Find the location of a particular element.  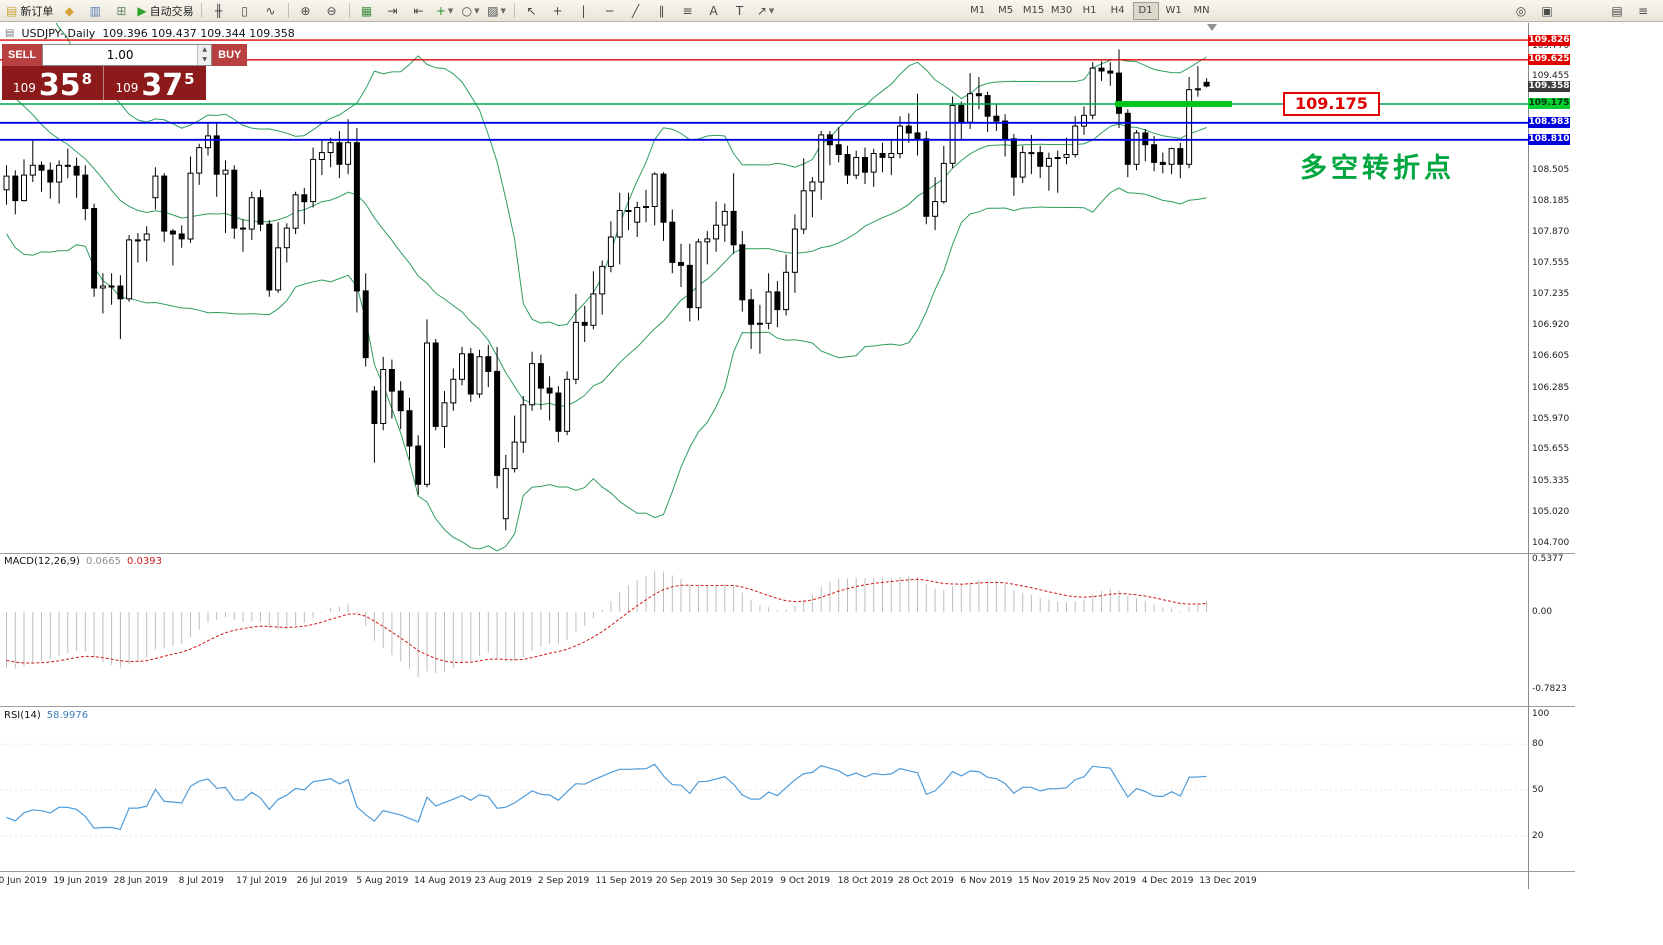

line-chart-button: ∿ is located at coordinates (271, 11).